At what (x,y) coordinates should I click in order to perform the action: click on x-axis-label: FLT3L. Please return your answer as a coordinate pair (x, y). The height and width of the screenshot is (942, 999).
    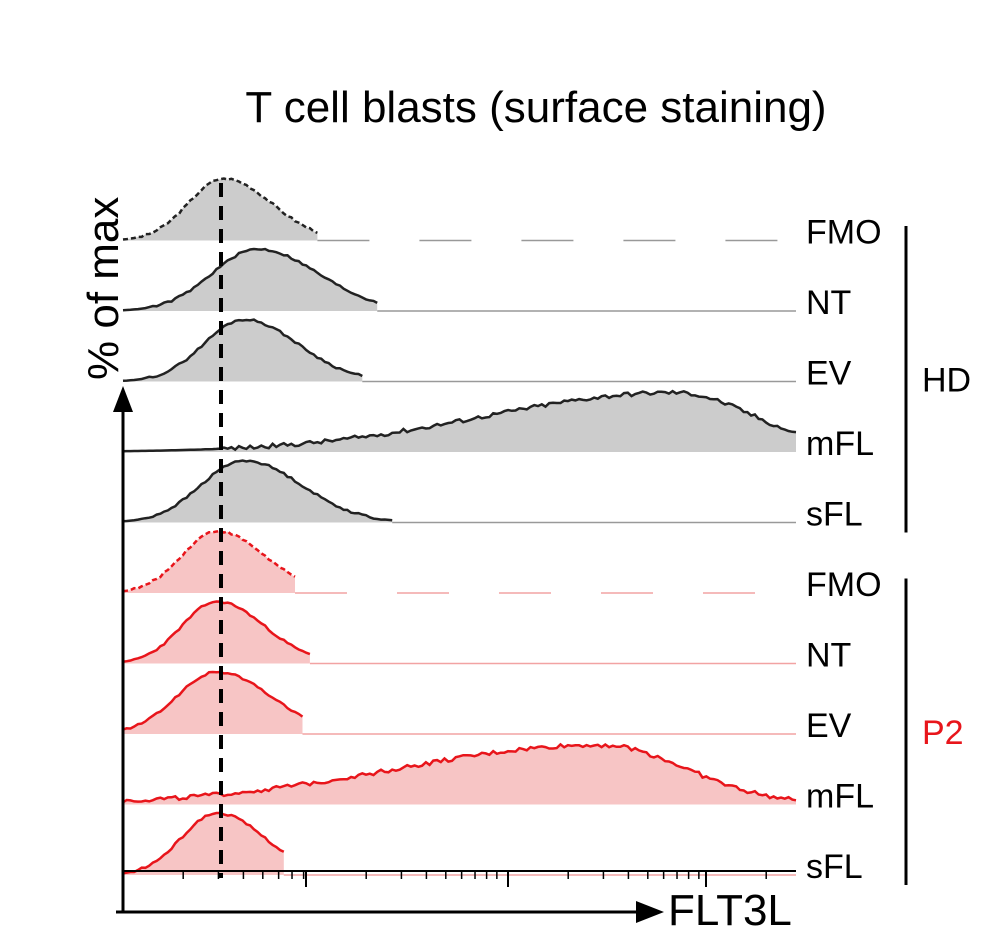
    Looking at the image, I should click on (730, 910).